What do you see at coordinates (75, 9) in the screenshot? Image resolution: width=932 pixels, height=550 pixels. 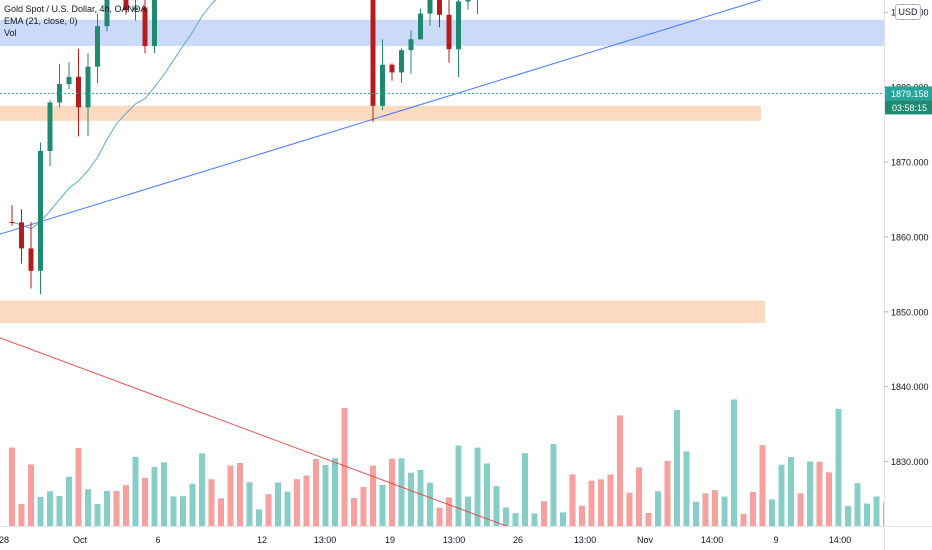 I see `symbol-label: Gold Spot / U.S. Dollar, 4h, OANDA` at bounding box center [75, 9].